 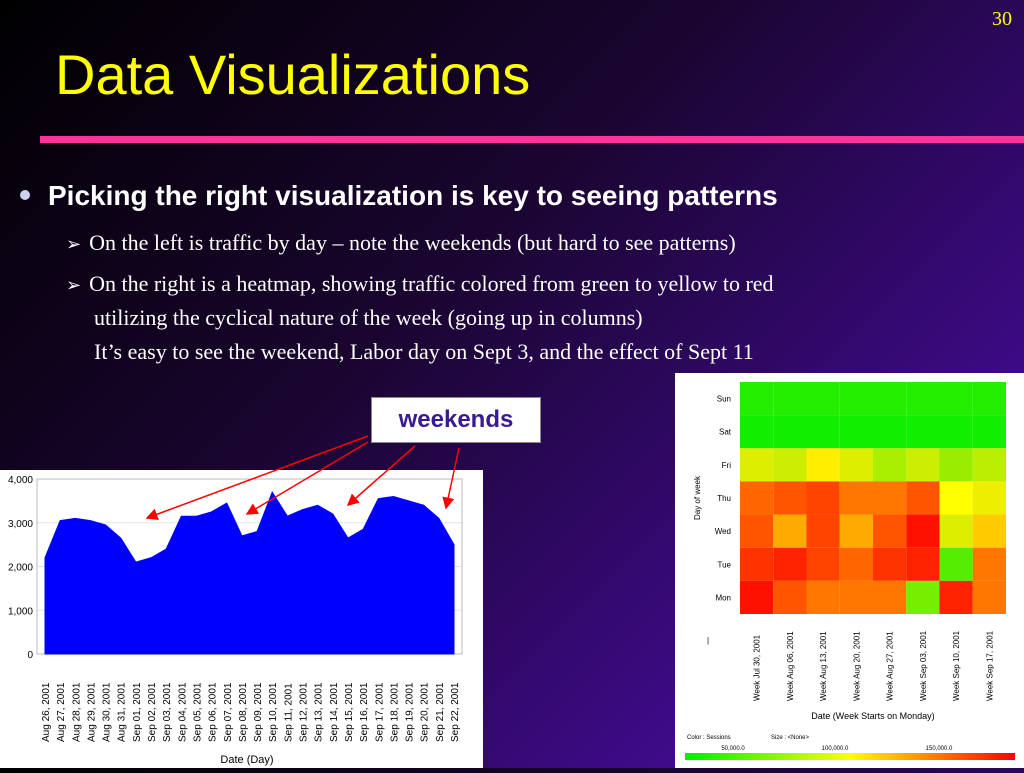 What do you see at coordinates (723, 531) in the screenshot?
I see `row-label: Wed` at bounding box center [723, 531].